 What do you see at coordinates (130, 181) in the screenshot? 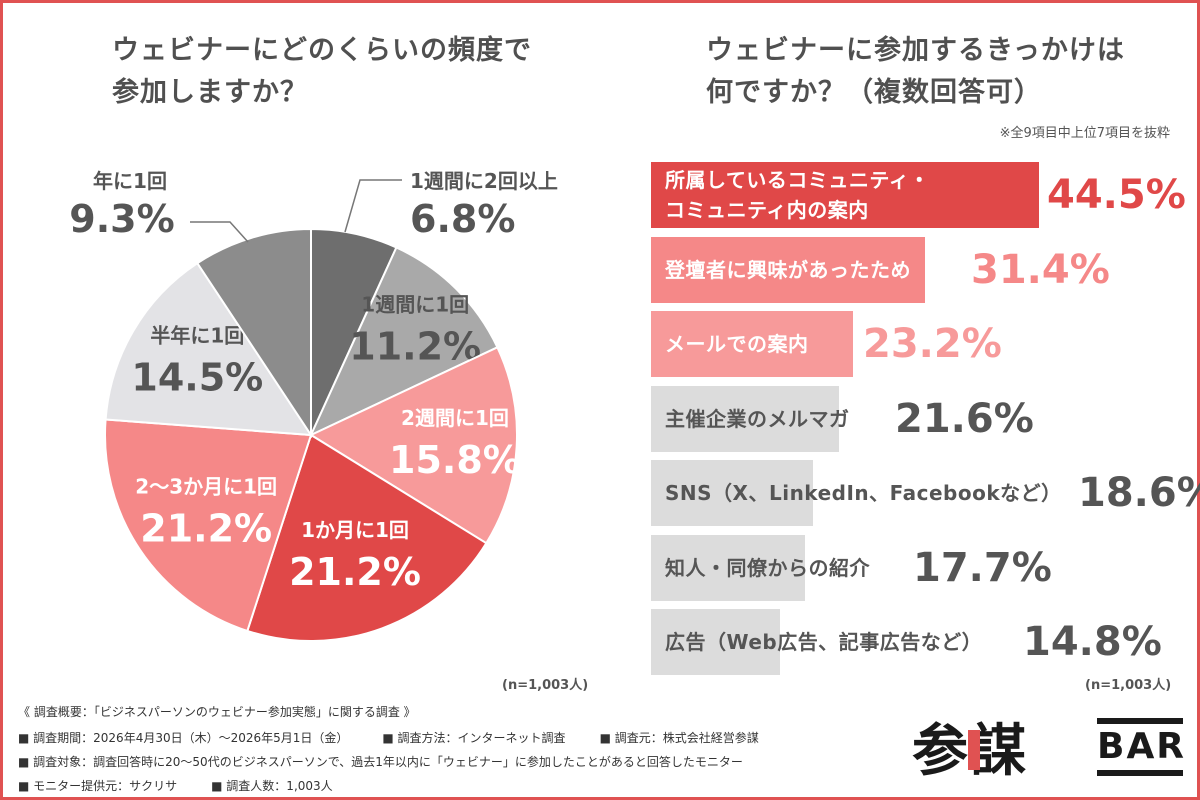
I see `pie-slice-label: 年に1回` at bounding box center [130, 181].